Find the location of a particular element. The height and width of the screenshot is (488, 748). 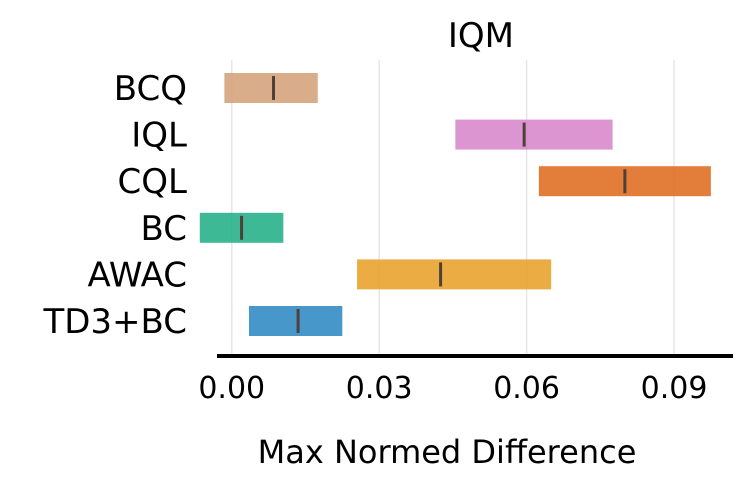

x-axis-label: Max Normed Difference is located at coordinates (447, 452).